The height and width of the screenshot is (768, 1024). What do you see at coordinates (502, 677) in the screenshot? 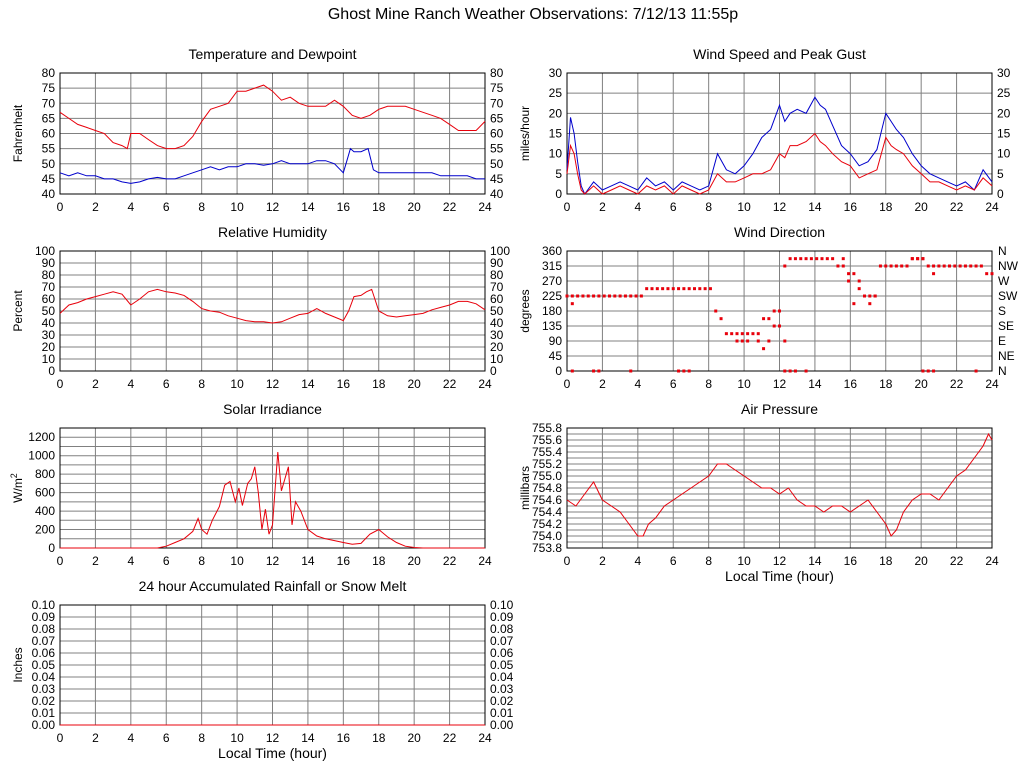
I see `y-tick-label-right: 0.04` at bounding box center [502, 677].